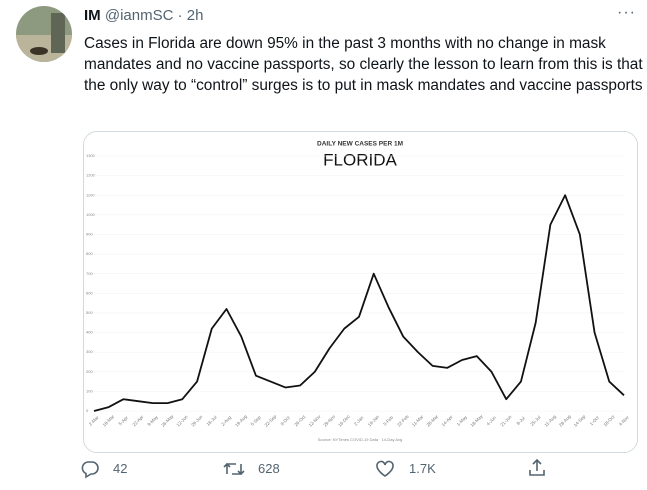 Image resolution: width=647 pixels, height=490 pixels. Describe the element at coordinates (89, 312) in the screenshot. I see `y-tick-label: 500` at that location.